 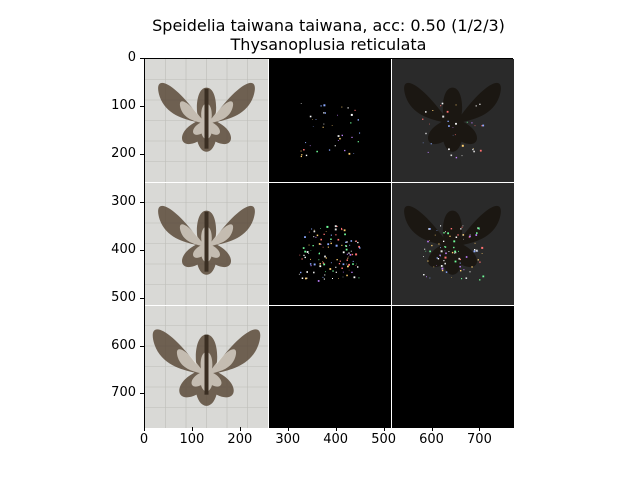 What do you see at coordinates (144, 439) in the screenshot?
I see `x-axis-tick-label: 0` at bounding box center [144, 439].